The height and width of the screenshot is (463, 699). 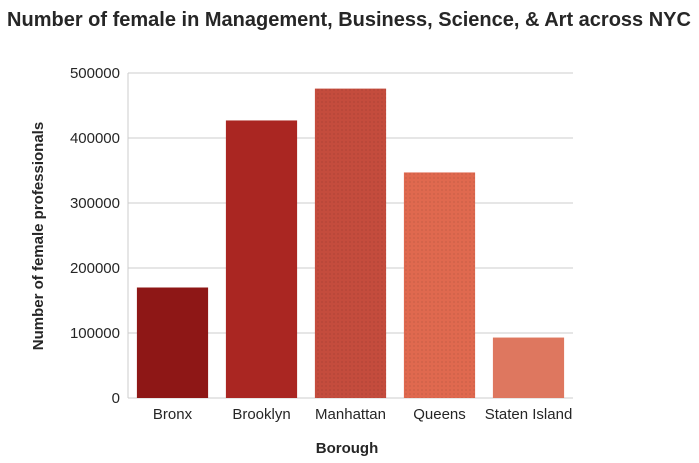 What do you see at coordinates (116, 398) in the screenshot?
I see `y-tick-label: 0` at bounding box center [116, 398].